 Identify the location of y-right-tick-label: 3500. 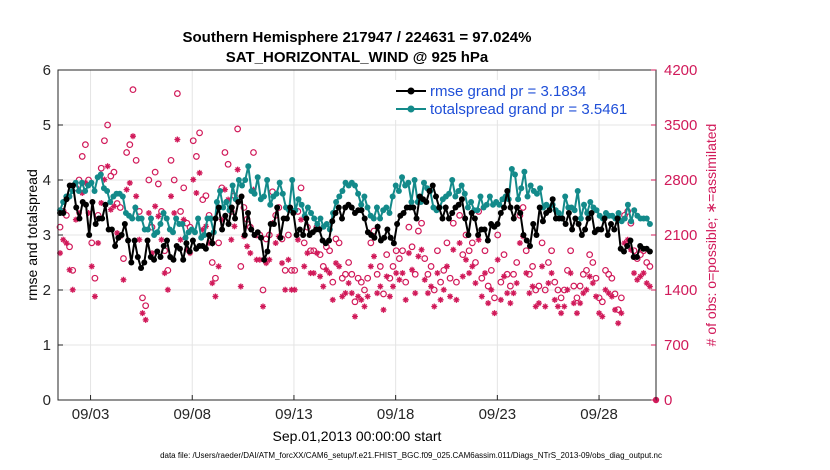
(680, 125).